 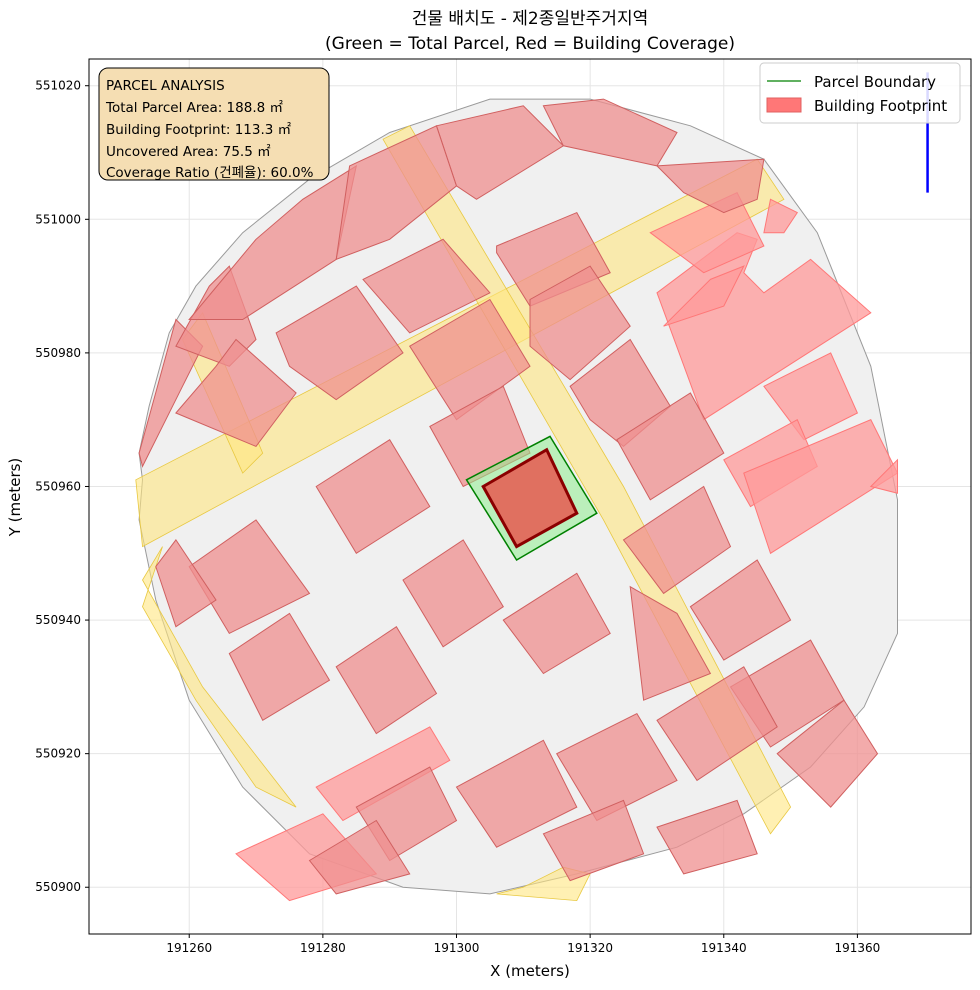 What do you see at coordinates (58, 887) in the screenshot?
I see `y-tick-label-0: 550900` at bounding box center [58, 887].